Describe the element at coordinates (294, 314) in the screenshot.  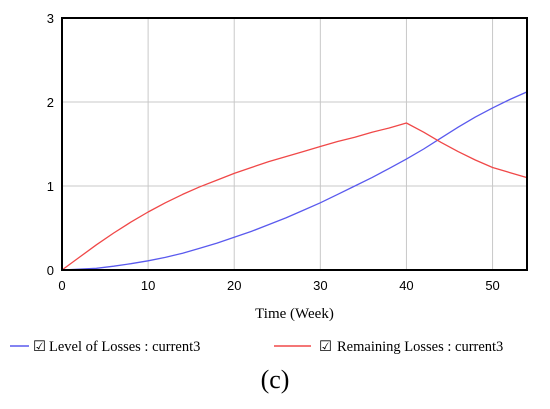
I see `x-axis-label: Time (Week)` at that location.